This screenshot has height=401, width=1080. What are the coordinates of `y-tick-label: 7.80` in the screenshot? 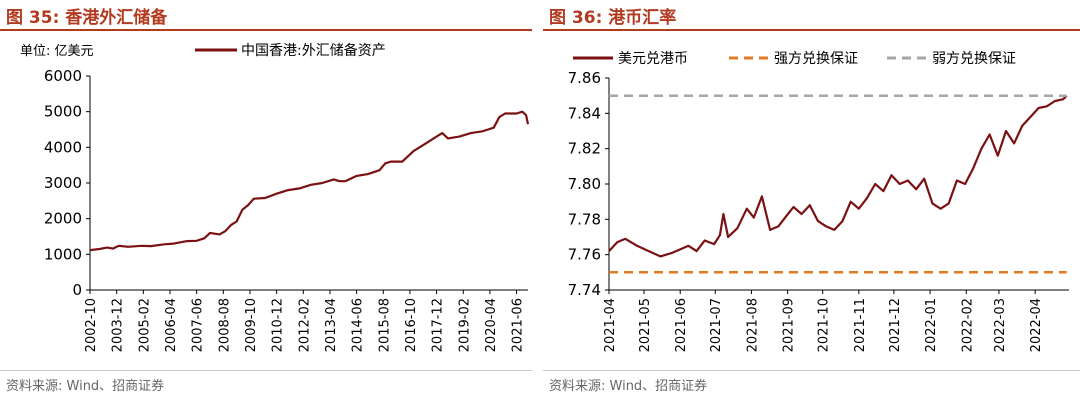 It's located at (584, 184).